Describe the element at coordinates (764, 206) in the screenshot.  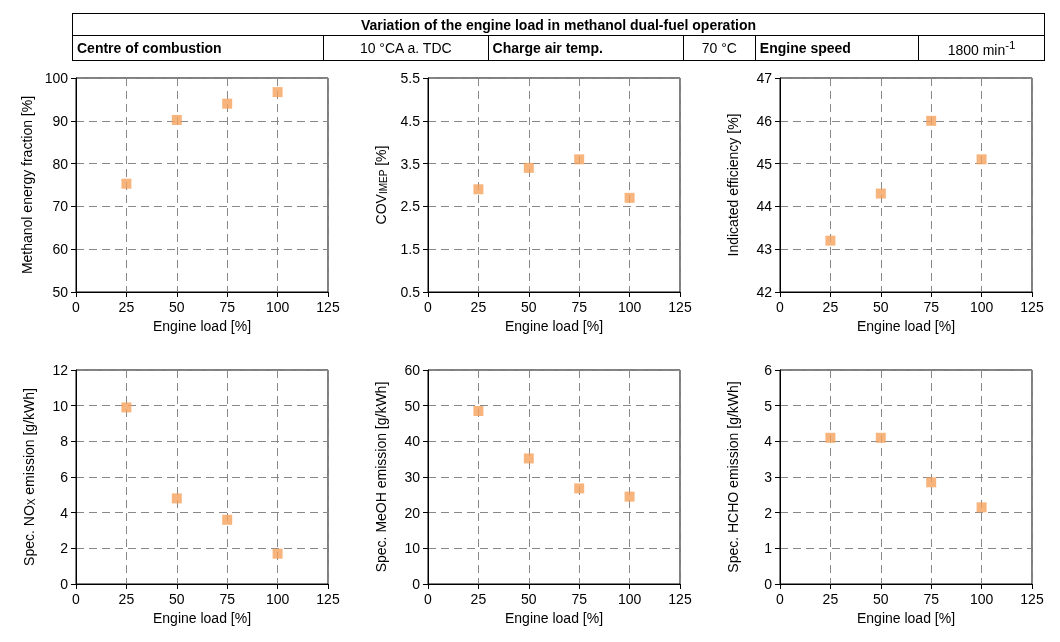
I see `y-tick-label: 44` at that location.